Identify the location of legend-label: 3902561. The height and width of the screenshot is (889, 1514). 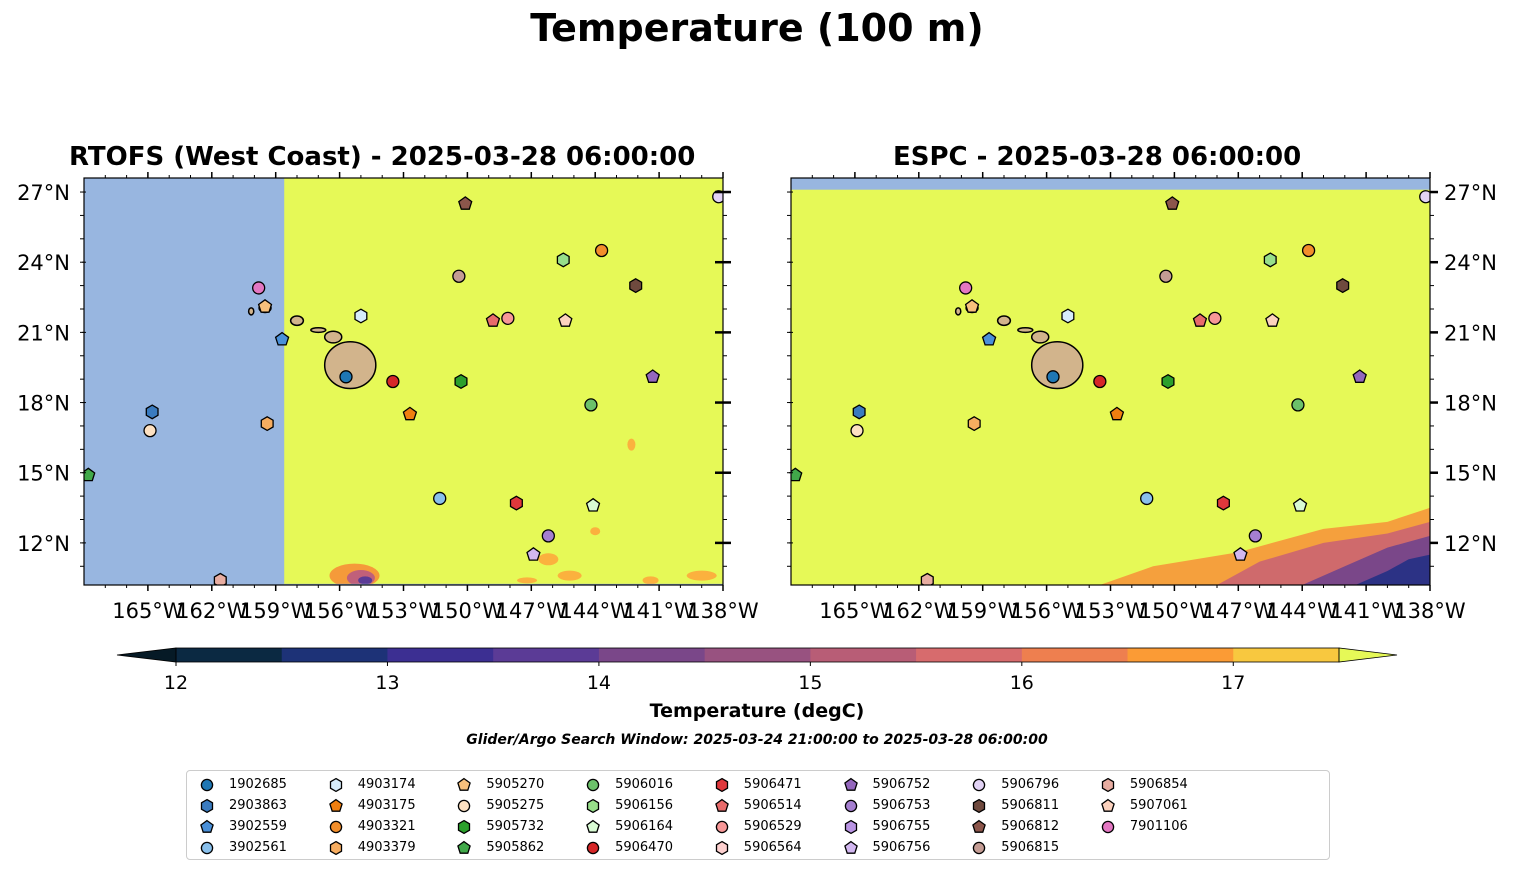
(258, 847).